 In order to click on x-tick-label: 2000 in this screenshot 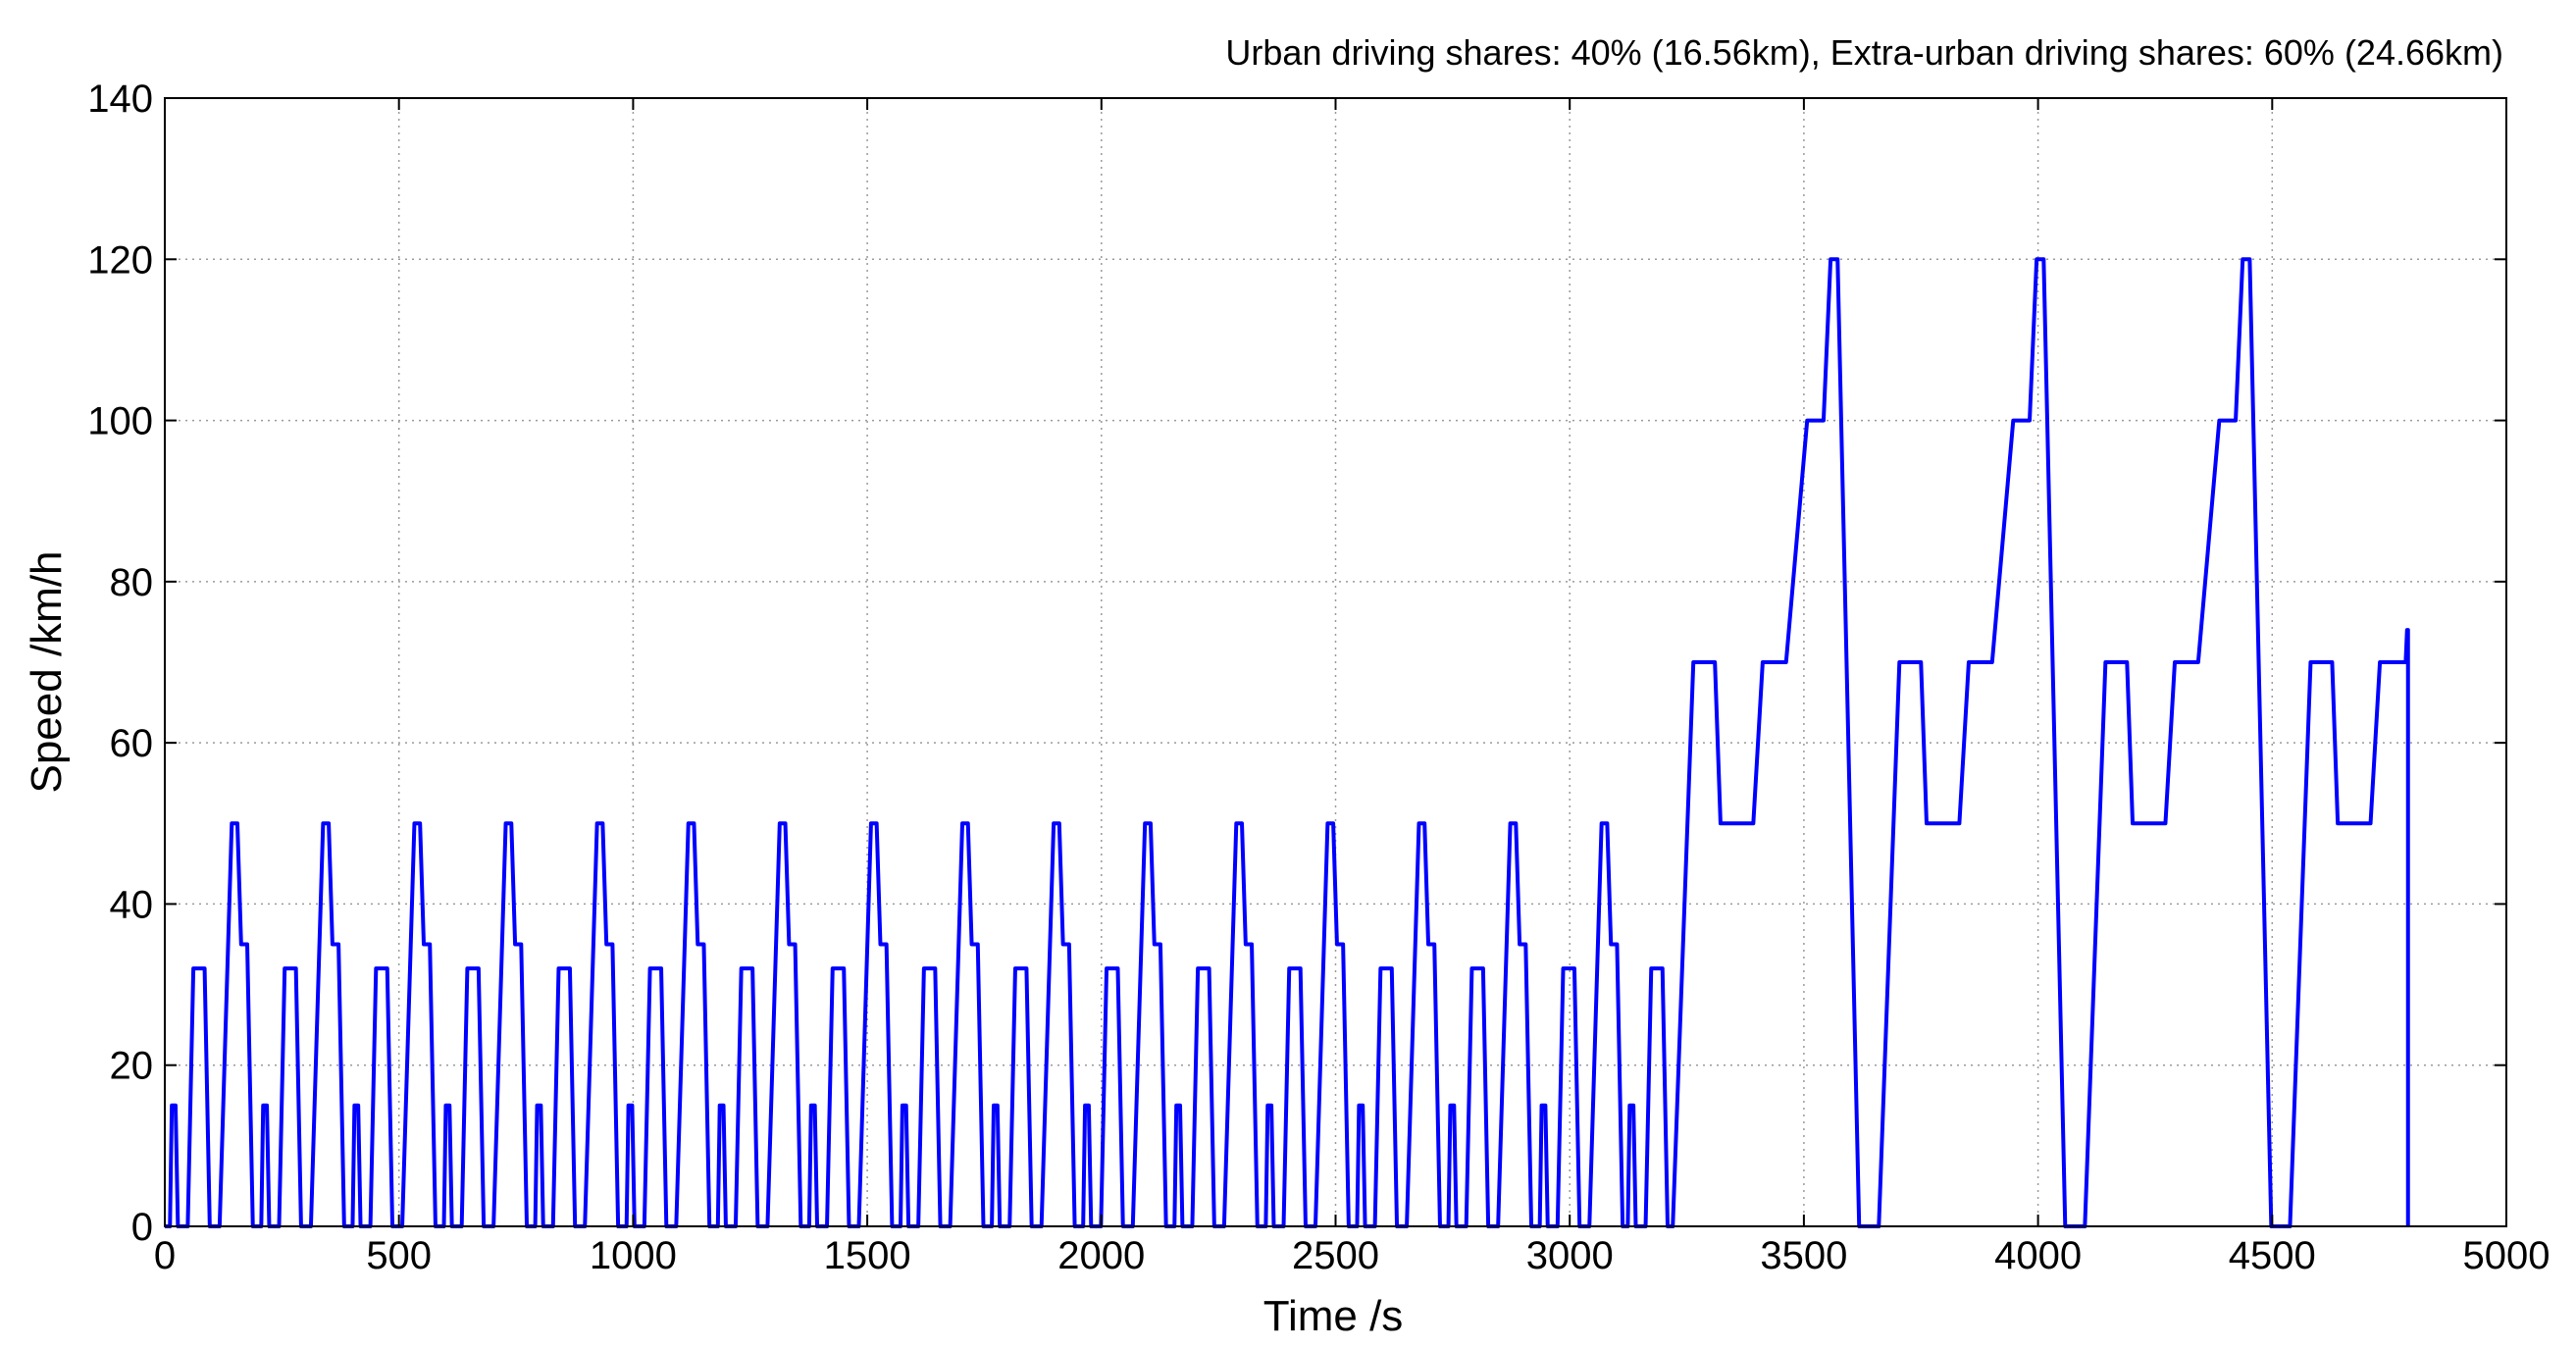, I will do `click(1101, 1256)`.